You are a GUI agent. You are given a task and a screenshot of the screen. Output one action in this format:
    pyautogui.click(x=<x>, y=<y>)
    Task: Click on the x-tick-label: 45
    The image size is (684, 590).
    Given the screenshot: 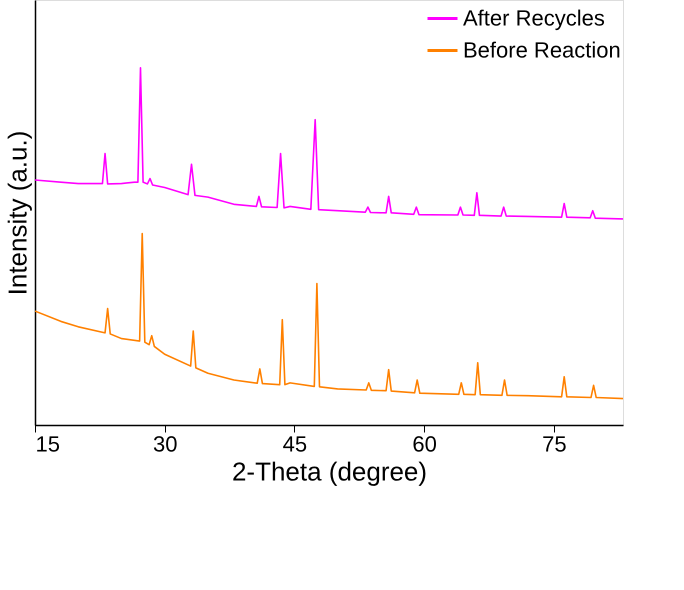 What is the action you would take?
    pyautogui.click(x=295, y=444)
    